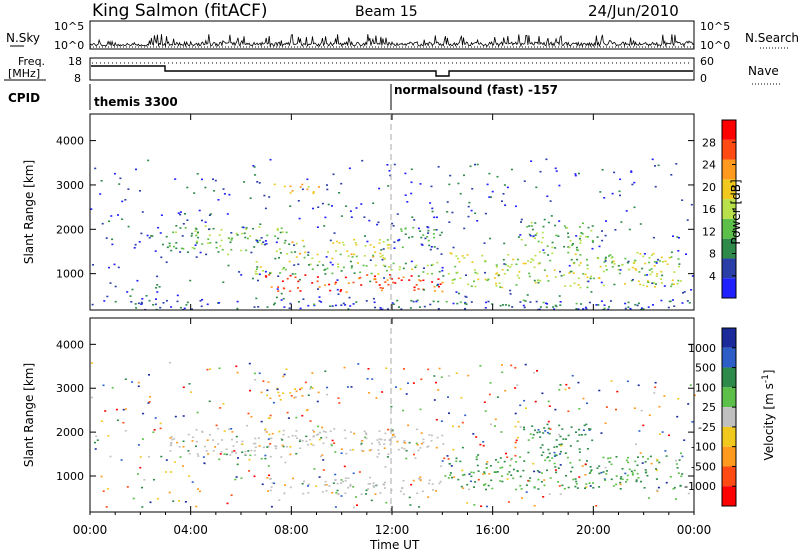 The height and width of the screenshot is (554, 800). What do you see at coordinates (705, 368) in the screenshot?
I see `colorbar-tick-label: 500` at bounding box center [705, 368].